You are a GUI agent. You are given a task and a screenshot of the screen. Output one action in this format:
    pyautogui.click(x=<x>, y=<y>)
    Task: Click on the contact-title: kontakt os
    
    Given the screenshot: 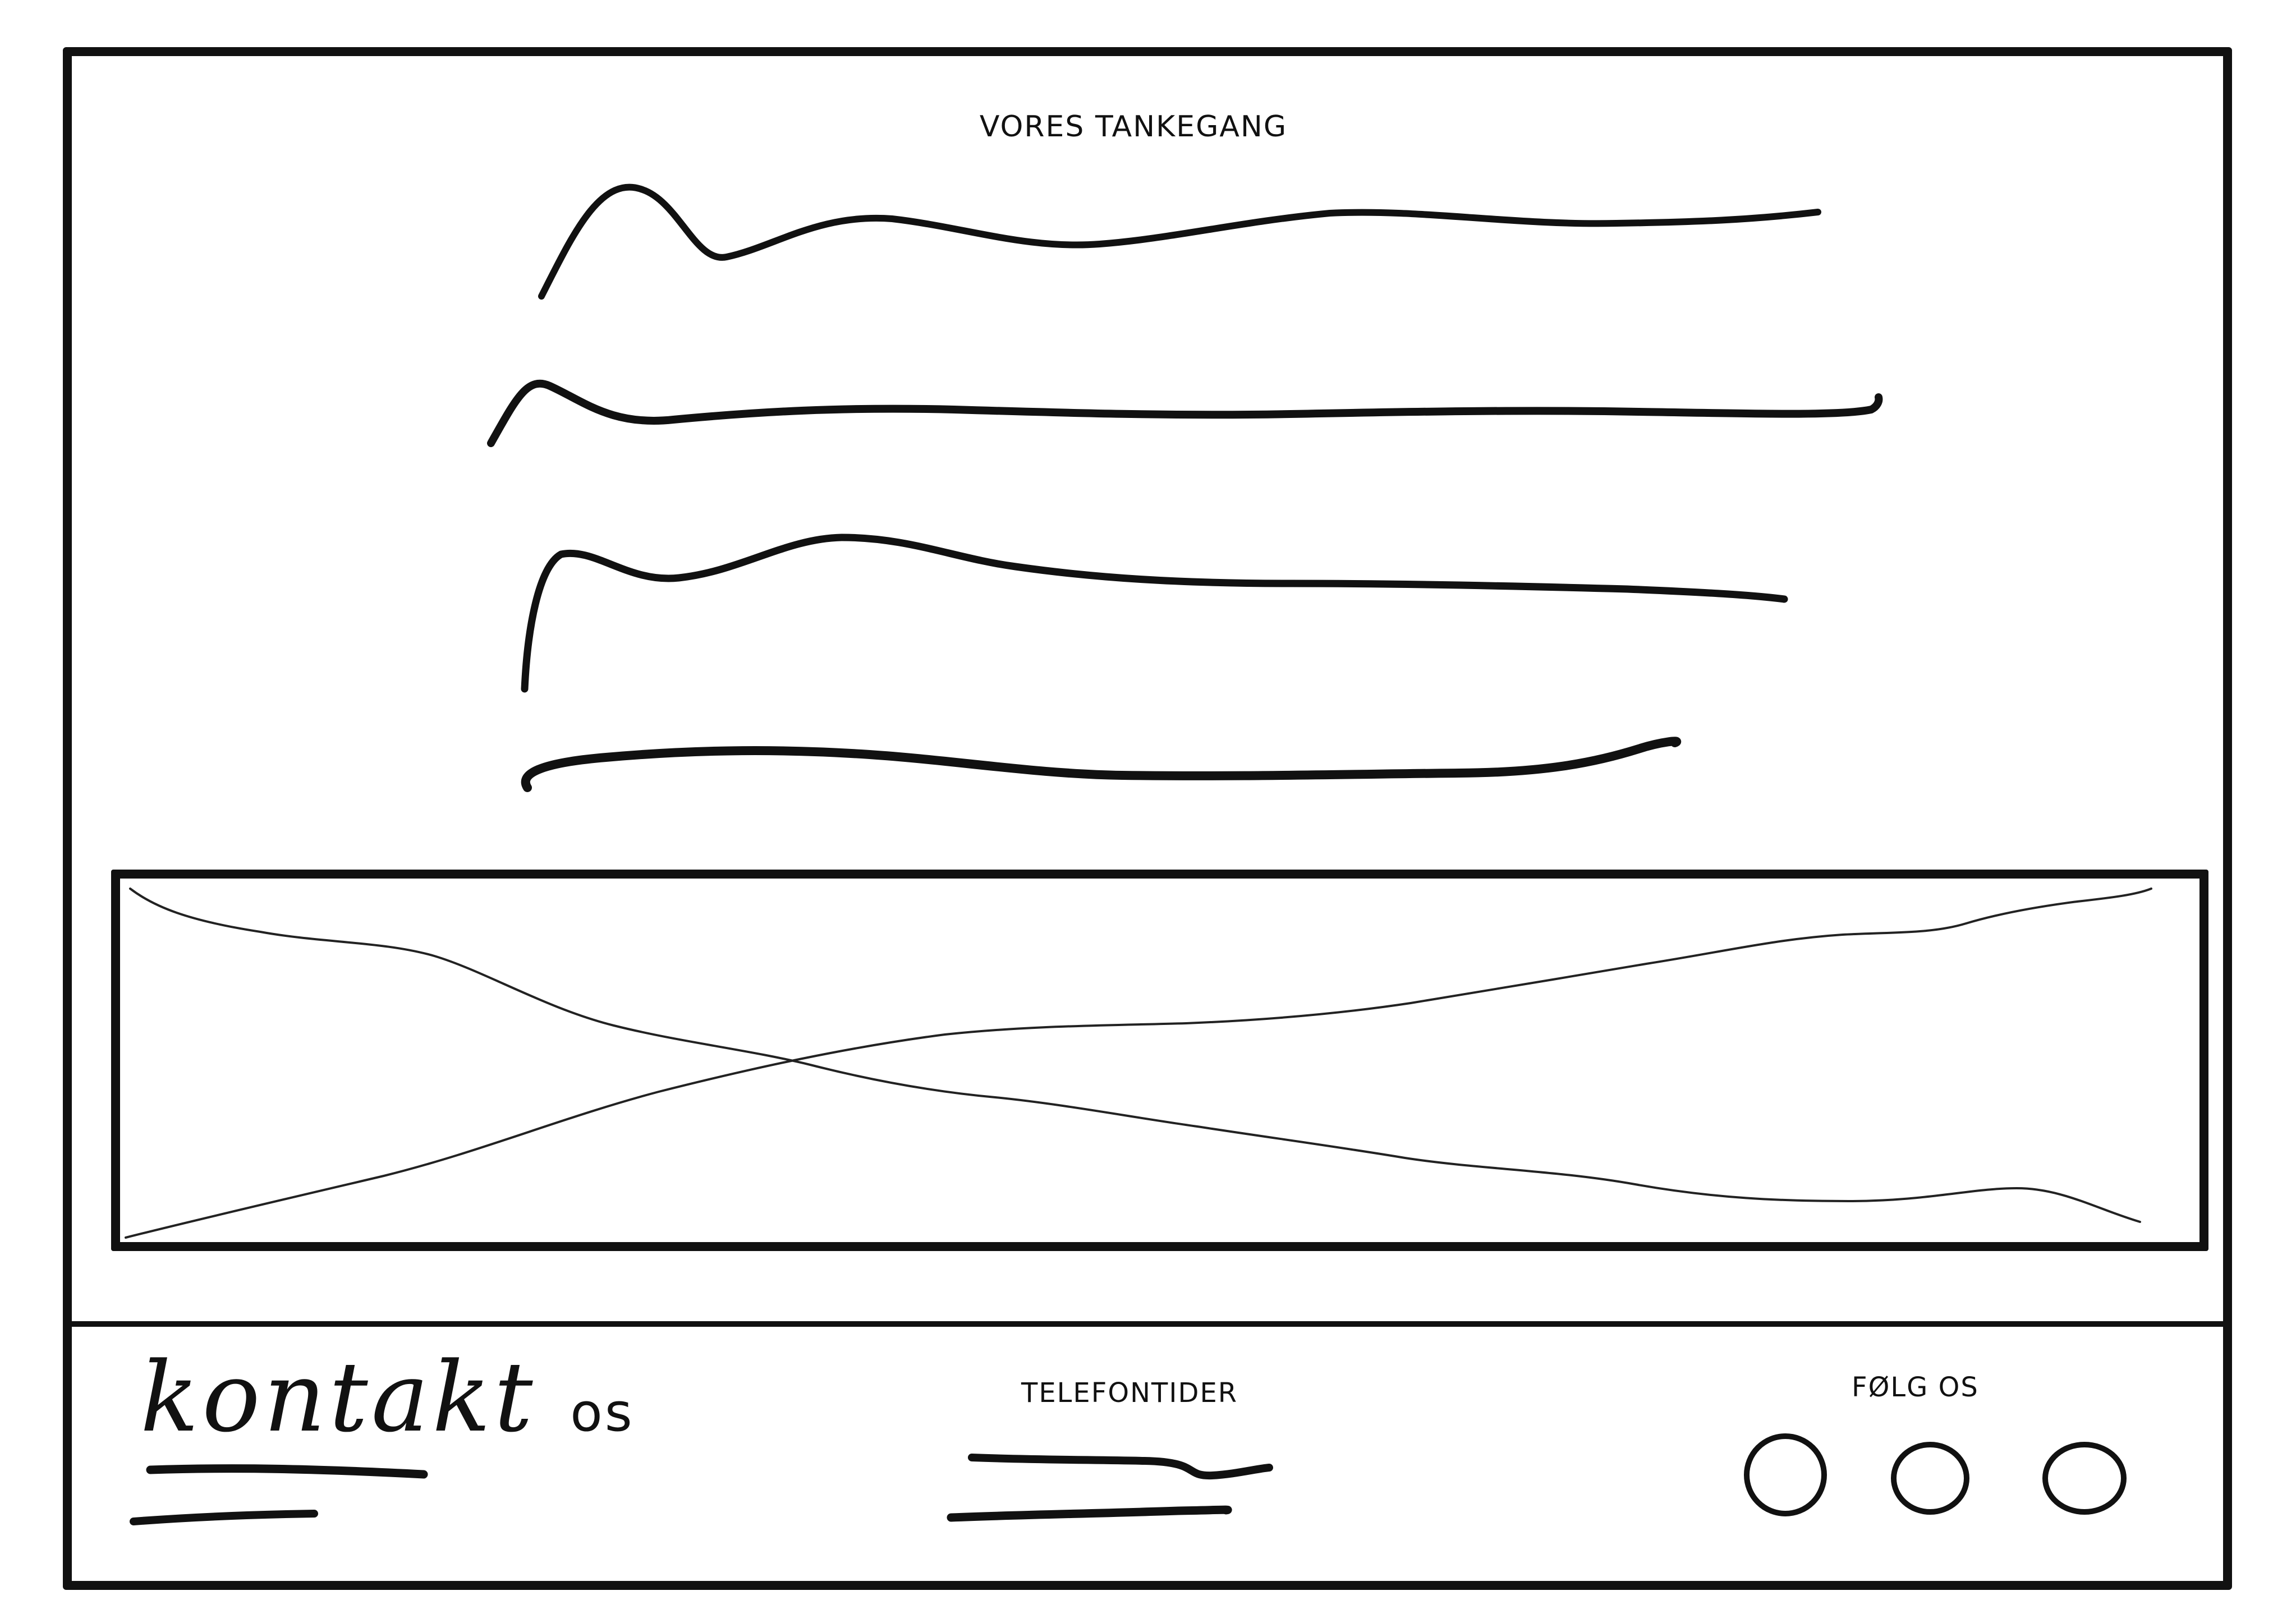 What is the action you would take?
    pyautogui.click(x=387, y=1397)
    